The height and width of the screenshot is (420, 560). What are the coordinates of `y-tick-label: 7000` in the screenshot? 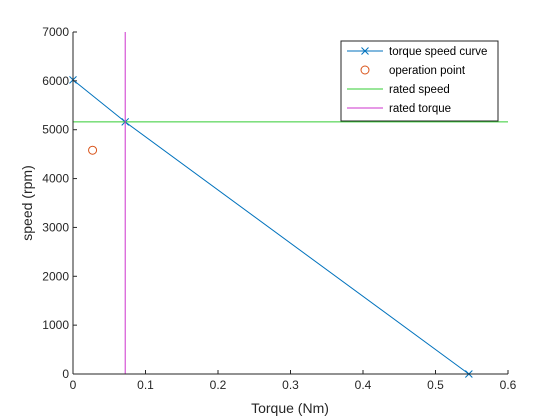 It's located at (55, 32).